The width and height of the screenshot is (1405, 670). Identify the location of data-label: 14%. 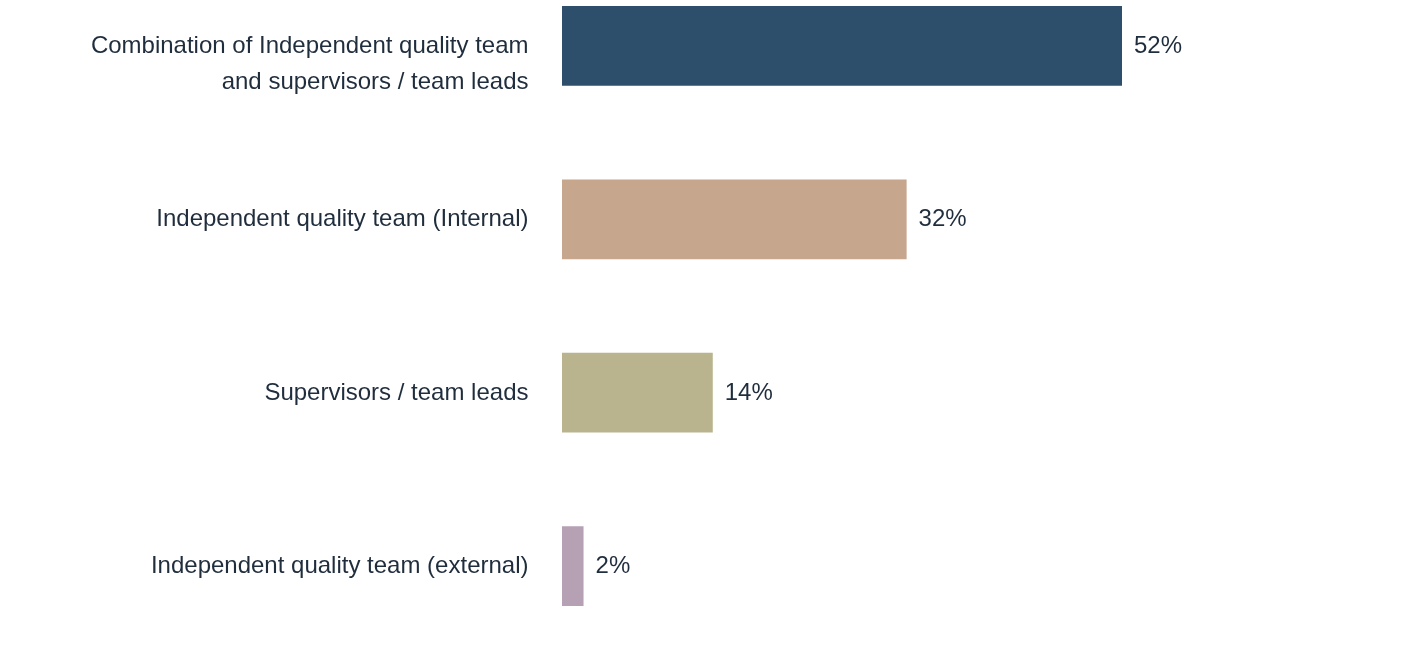
(748, 391).